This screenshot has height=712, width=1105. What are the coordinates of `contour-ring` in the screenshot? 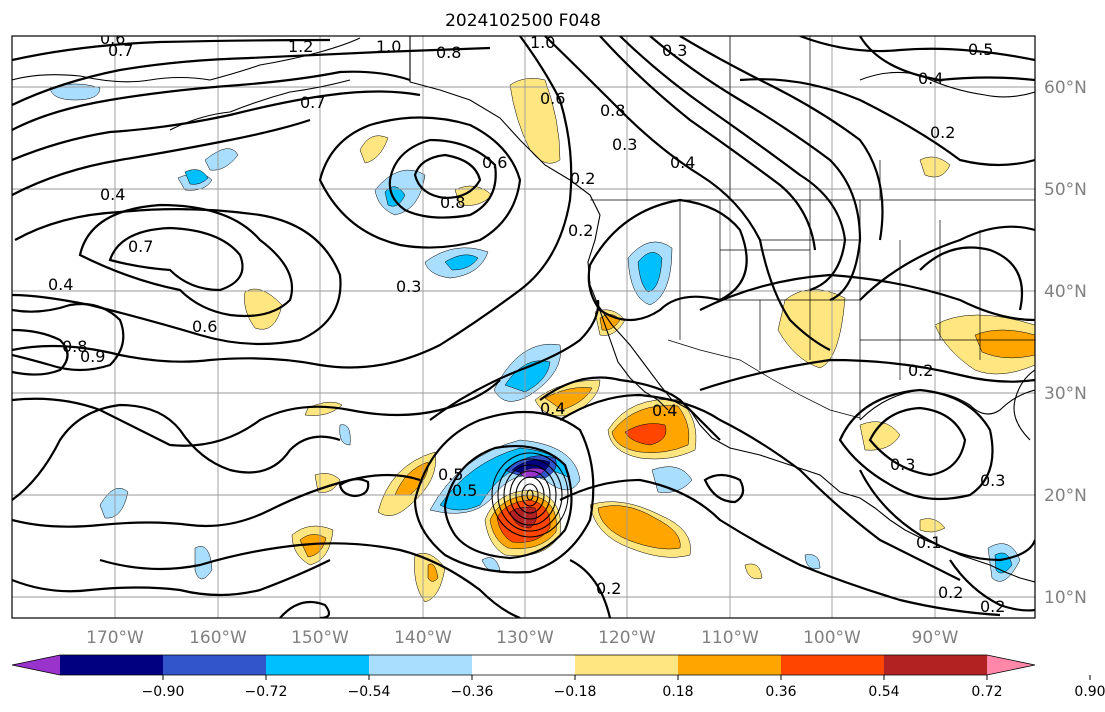 It's located at (530, 495).